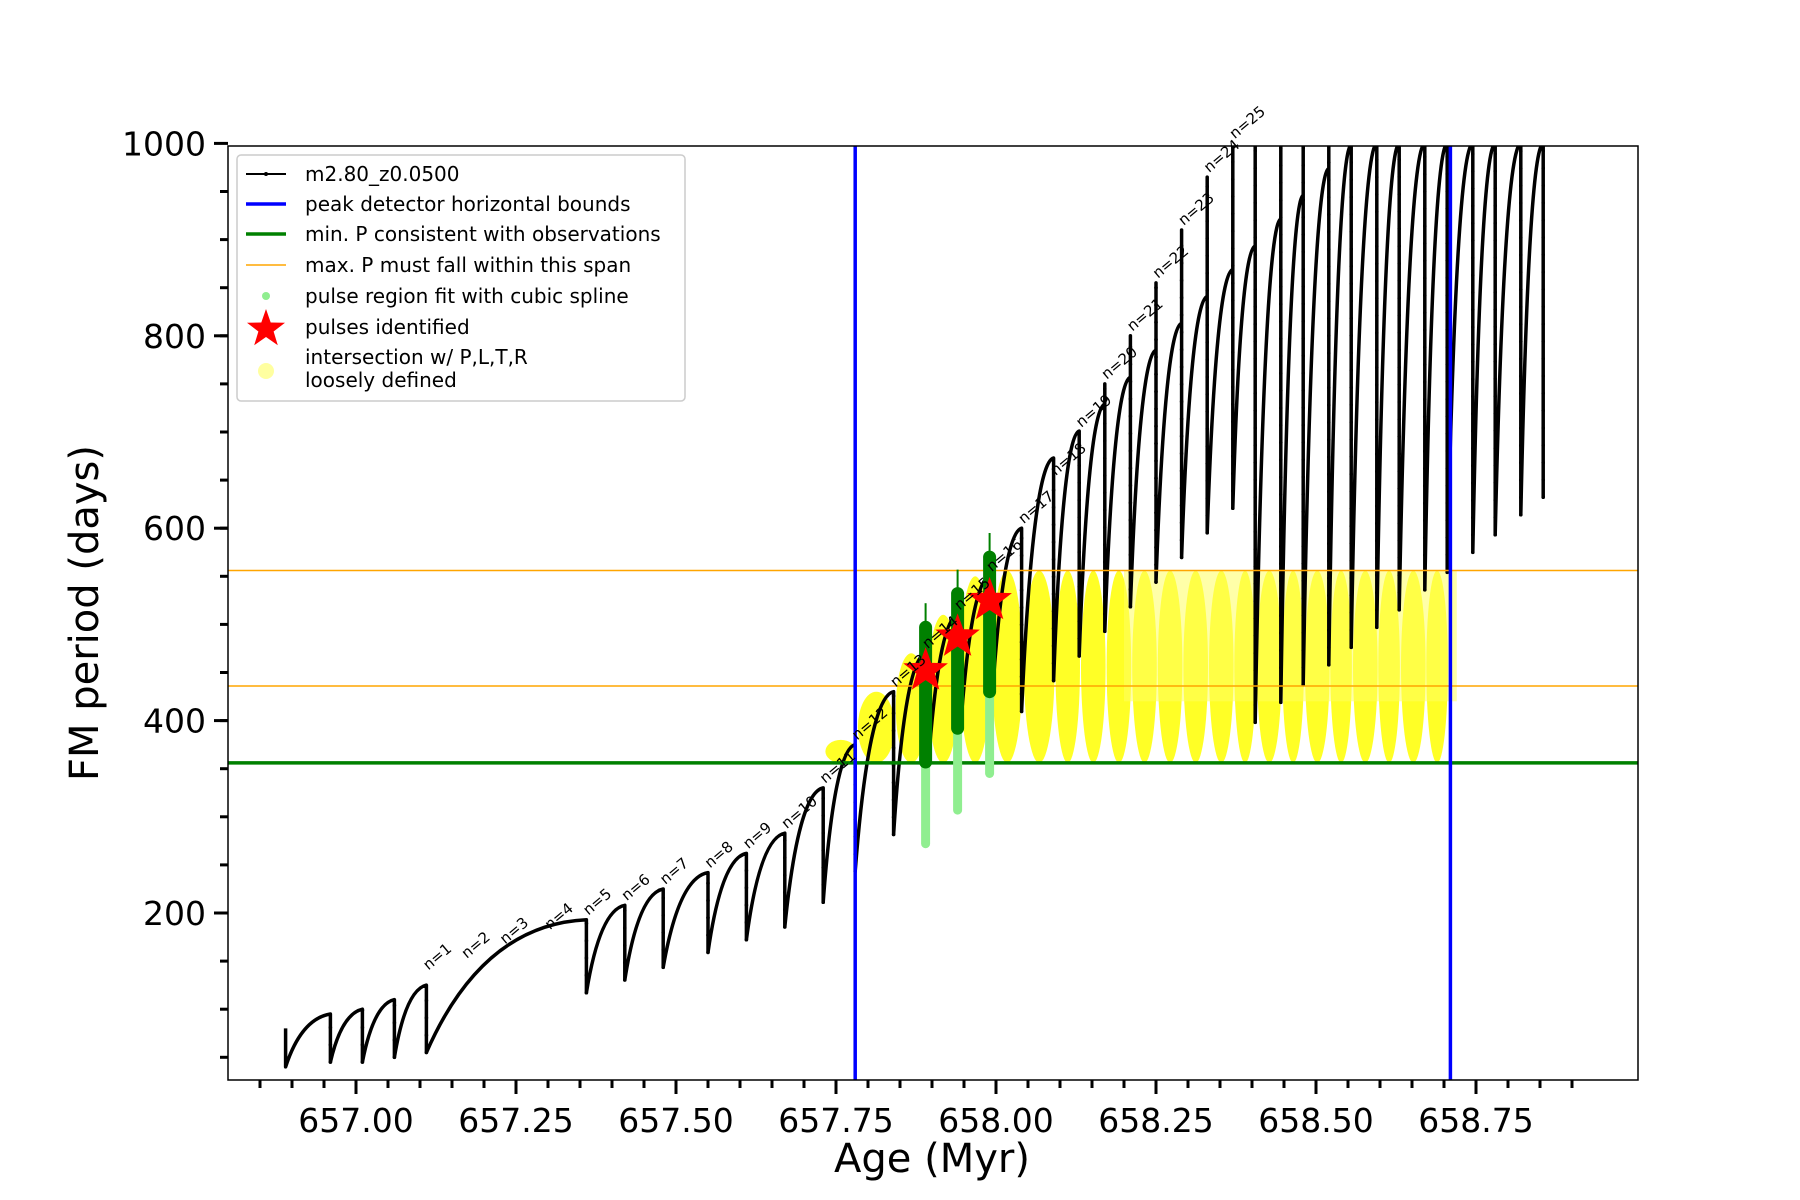 Image resolution: width=1800 pixels, height=1200 pixels. What do you see at coordinates (1475, 1120) in the screenshot?
I see `x-tick-label: 658.75` at bounding box center [1475, 1120].